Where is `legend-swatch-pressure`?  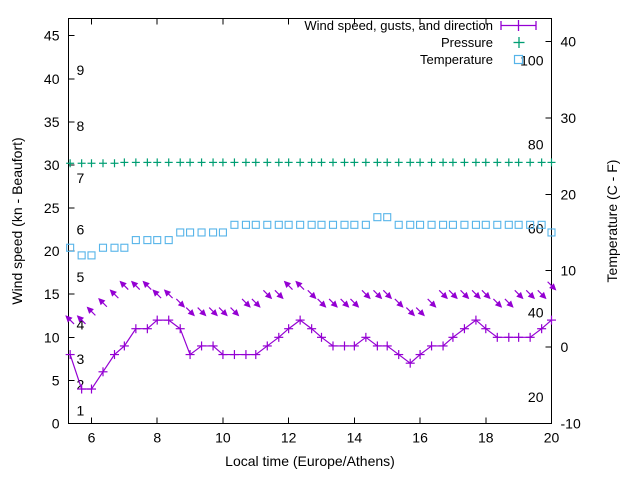
legend-swatch-pressure is located at coordinates (519, 42).